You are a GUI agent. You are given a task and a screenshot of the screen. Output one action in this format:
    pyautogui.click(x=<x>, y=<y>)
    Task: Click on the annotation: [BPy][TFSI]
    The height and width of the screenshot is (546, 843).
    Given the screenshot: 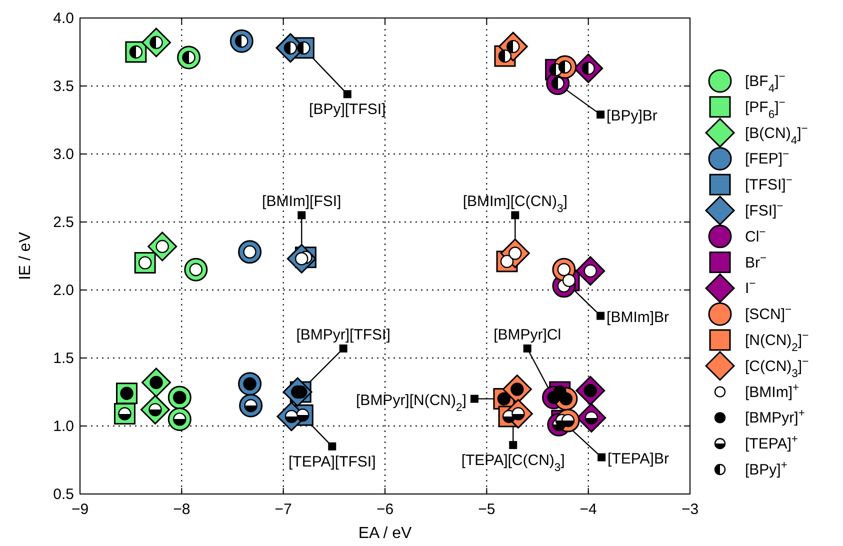 What is the action you would take?
    pyautogui.click(x=347, y=109)
    